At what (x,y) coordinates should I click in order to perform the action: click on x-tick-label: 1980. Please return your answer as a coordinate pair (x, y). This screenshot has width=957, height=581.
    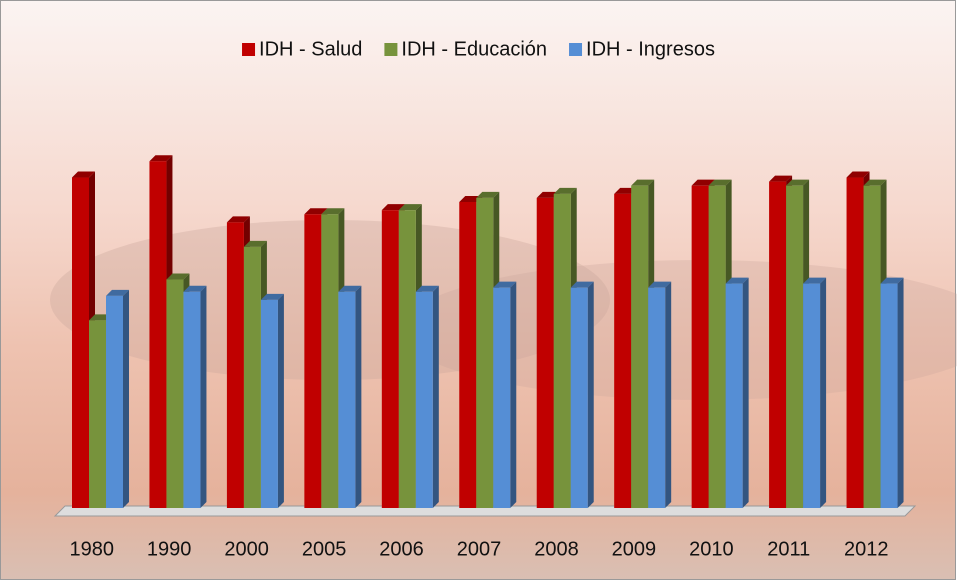
    Looking at the image, I should click on (91, 549).